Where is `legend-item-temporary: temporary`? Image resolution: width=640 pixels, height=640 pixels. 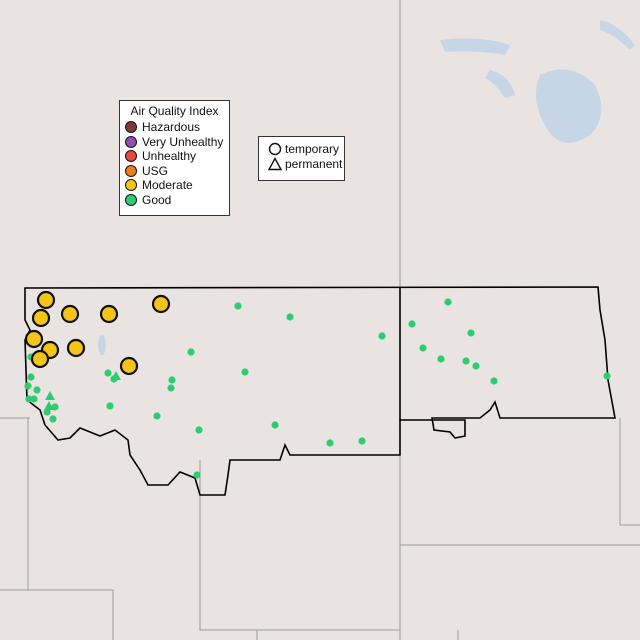 legend-item-temporary: temporary is located at coordinates (301, 149).